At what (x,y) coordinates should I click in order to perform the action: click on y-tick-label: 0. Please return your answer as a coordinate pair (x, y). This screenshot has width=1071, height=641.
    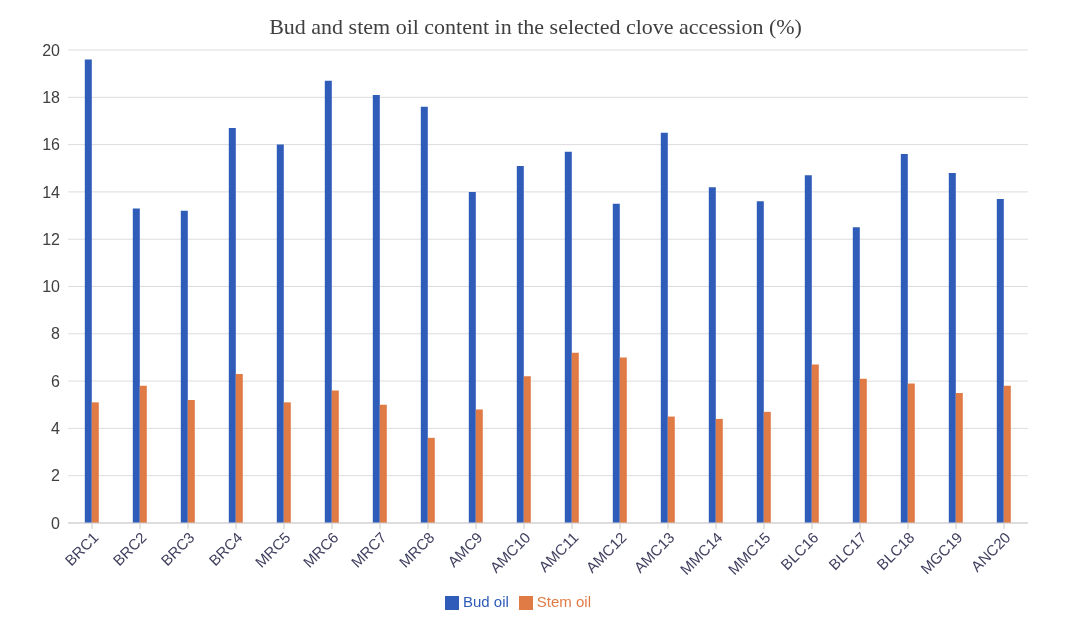
    Looking at the image, I should click on (56, 523).